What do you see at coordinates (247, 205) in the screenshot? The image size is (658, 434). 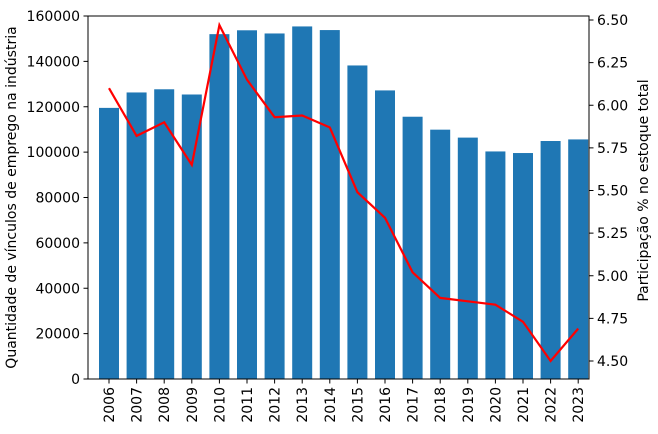 I see `bar-2011` at bounding box center [247, 205].